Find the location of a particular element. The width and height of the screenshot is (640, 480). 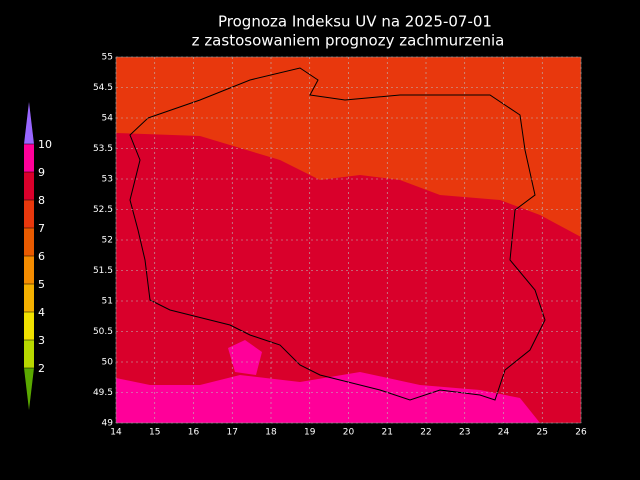

y-tick-label: 53.5 is located at coordinates (103, 149).